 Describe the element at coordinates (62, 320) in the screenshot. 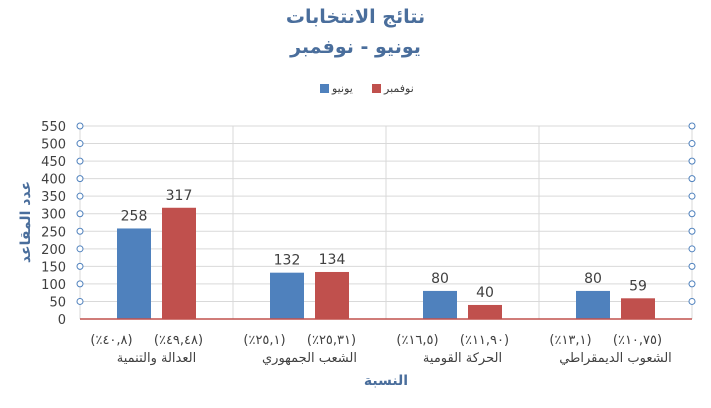

I see `y-tick-label: 0` at that location.